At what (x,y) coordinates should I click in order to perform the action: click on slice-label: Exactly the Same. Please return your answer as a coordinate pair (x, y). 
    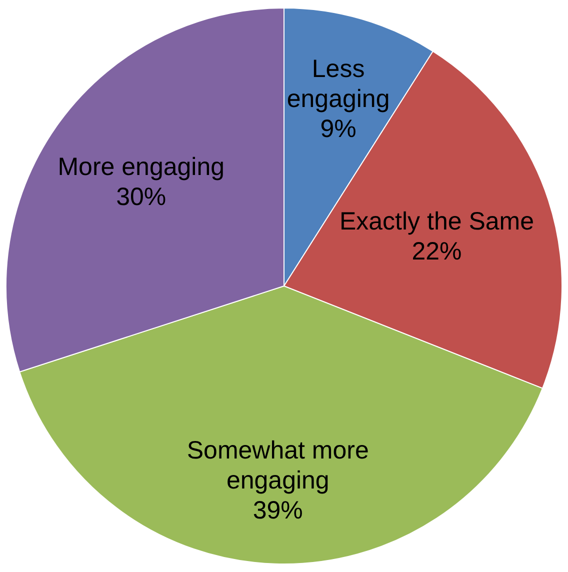
    Looking at the image, I should click on (436, 221).